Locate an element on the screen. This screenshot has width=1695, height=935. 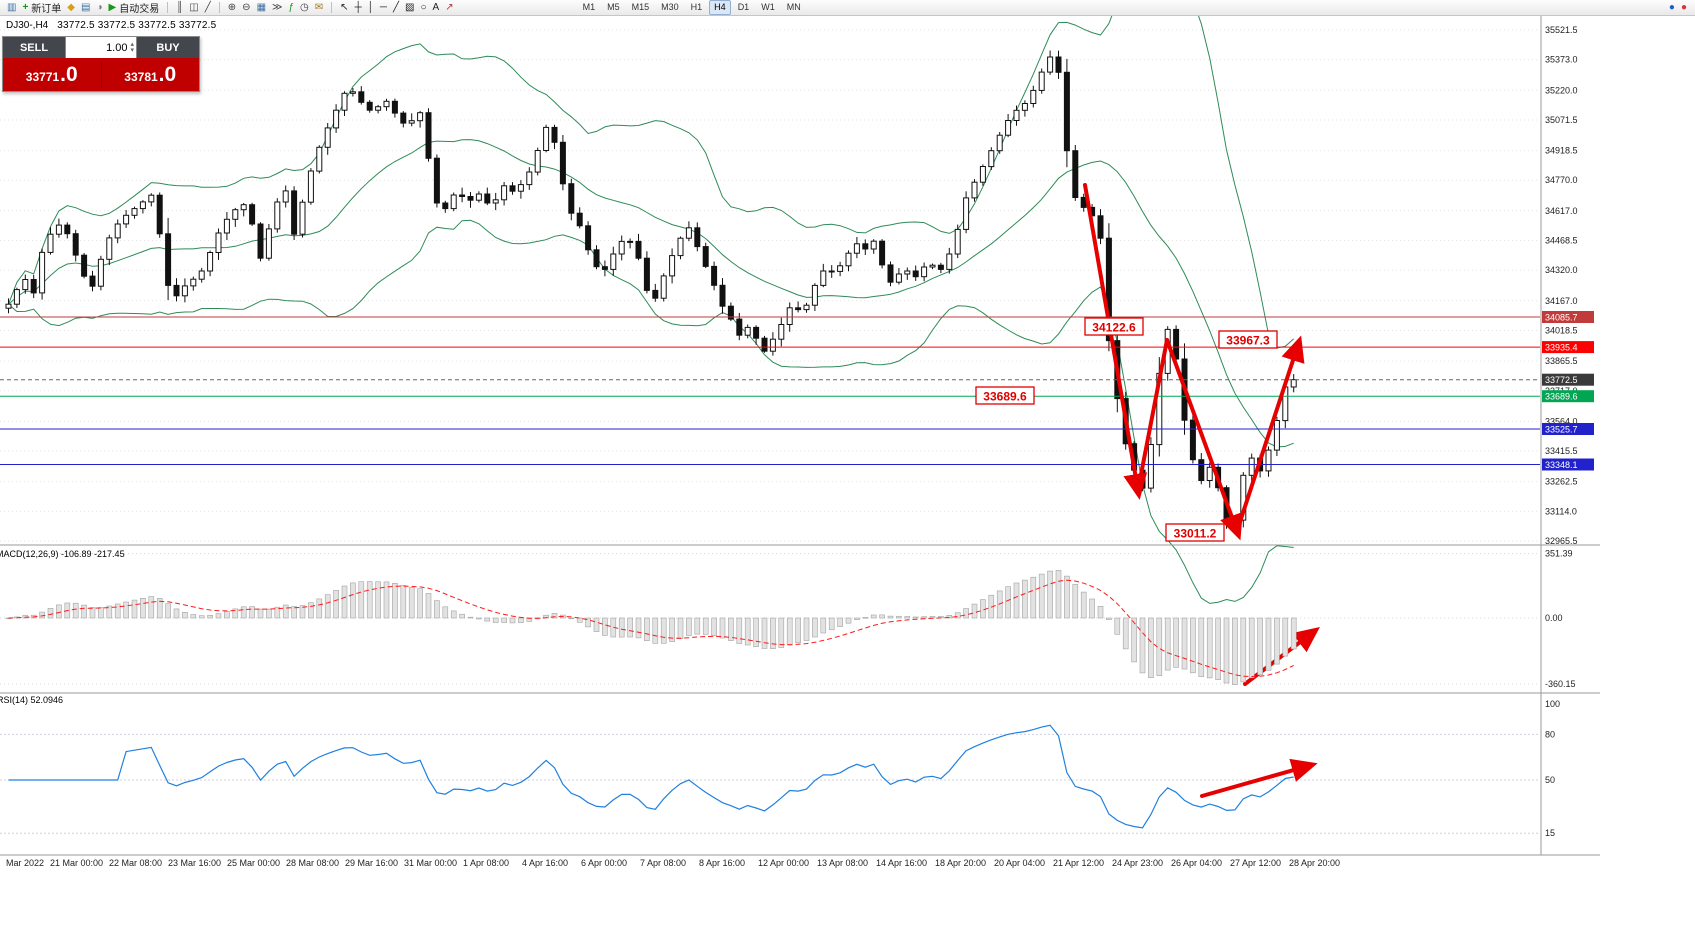
crosshair-icon: ┼ is located at coordinates (358, 8).